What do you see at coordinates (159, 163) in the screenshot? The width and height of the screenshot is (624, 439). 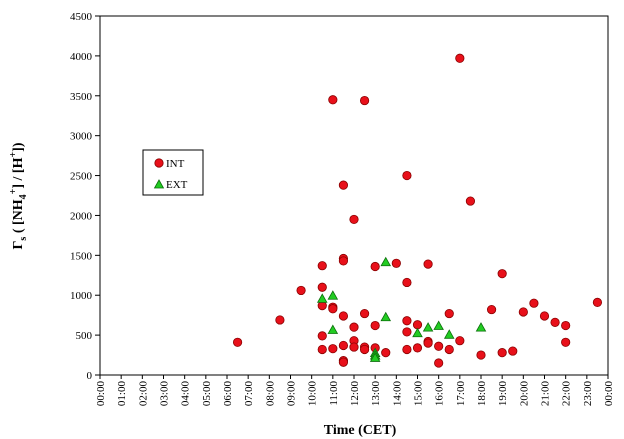 I see `legend-int-marker` at bounding box center [159, 163].